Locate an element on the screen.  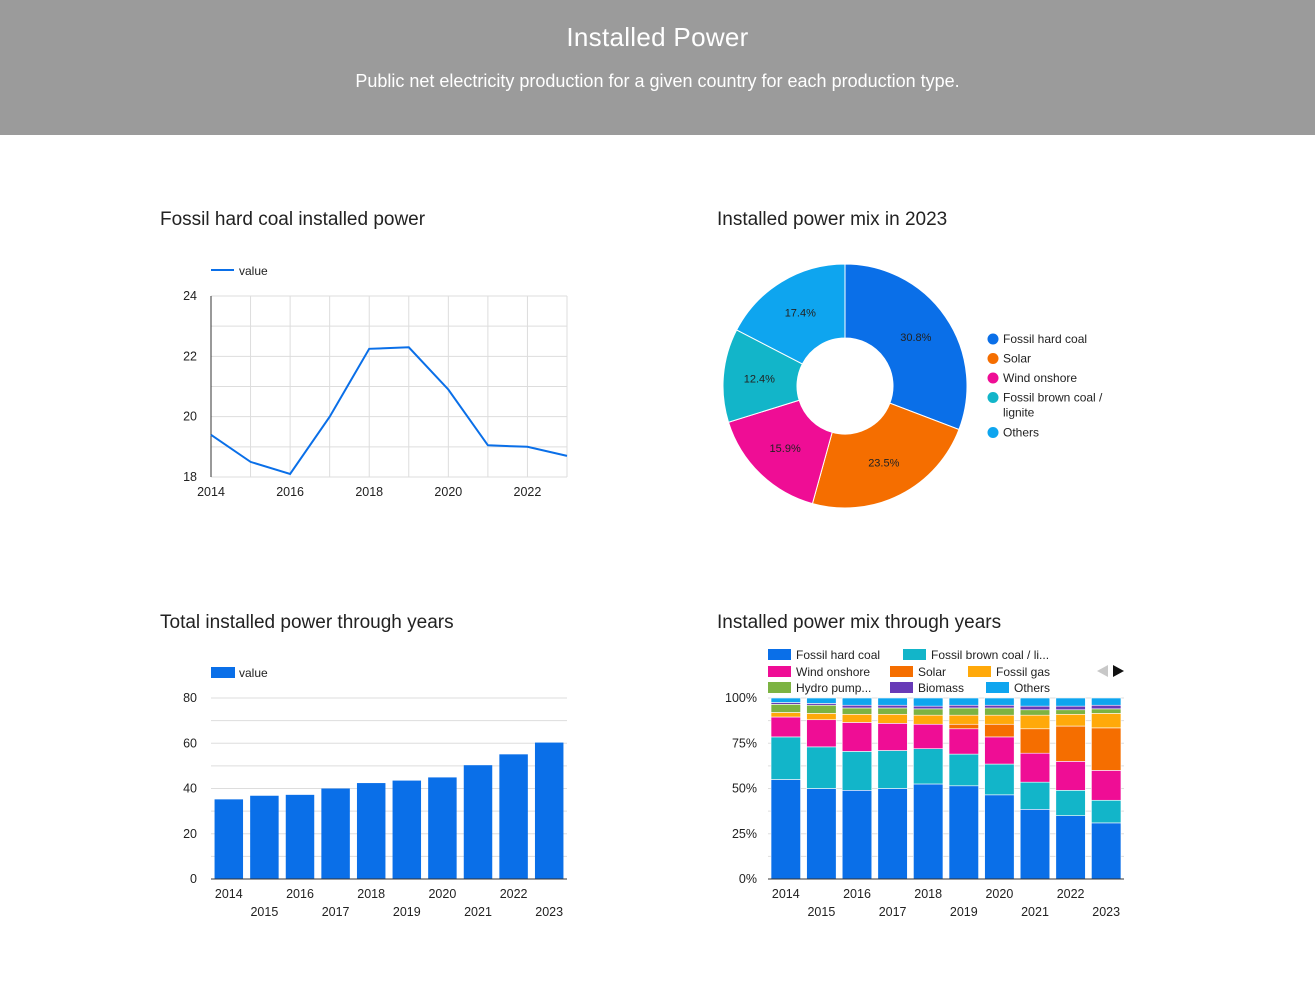
page-title: Installed Power is located at coordinates (657, 37).